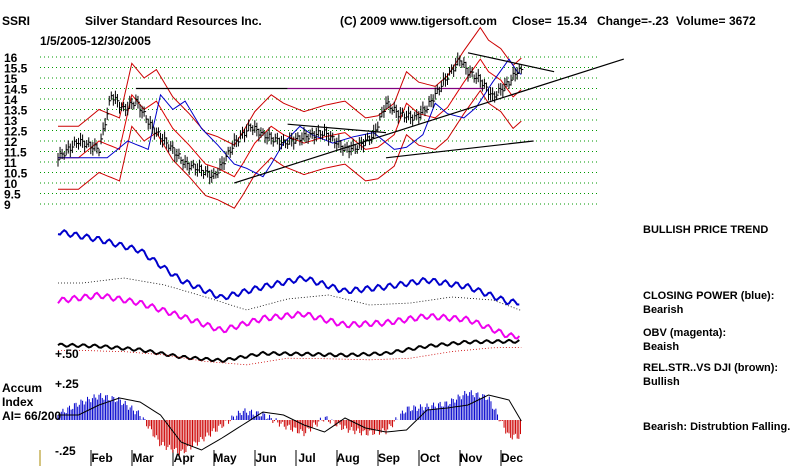 The height and width of the screenshot is (466, 800). What do you see at coordinates (11, 184) in the screenshot?
I see `y-tick-label: 10` at bounding box center [11, 184].